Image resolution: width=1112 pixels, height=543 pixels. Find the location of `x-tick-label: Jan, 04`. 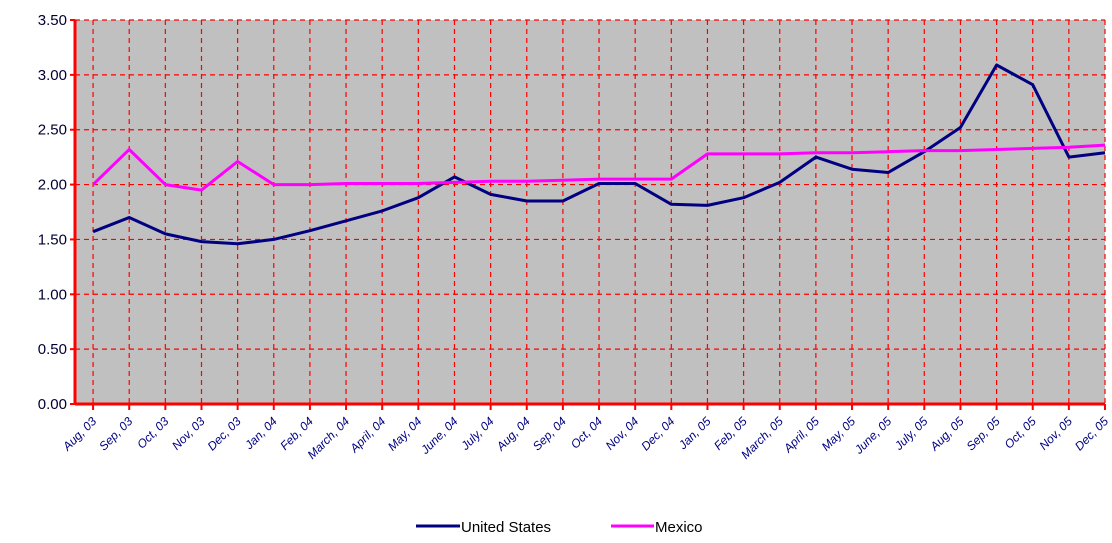

x-tick-label: Jan, 04 is located at coordinates (260, 433).